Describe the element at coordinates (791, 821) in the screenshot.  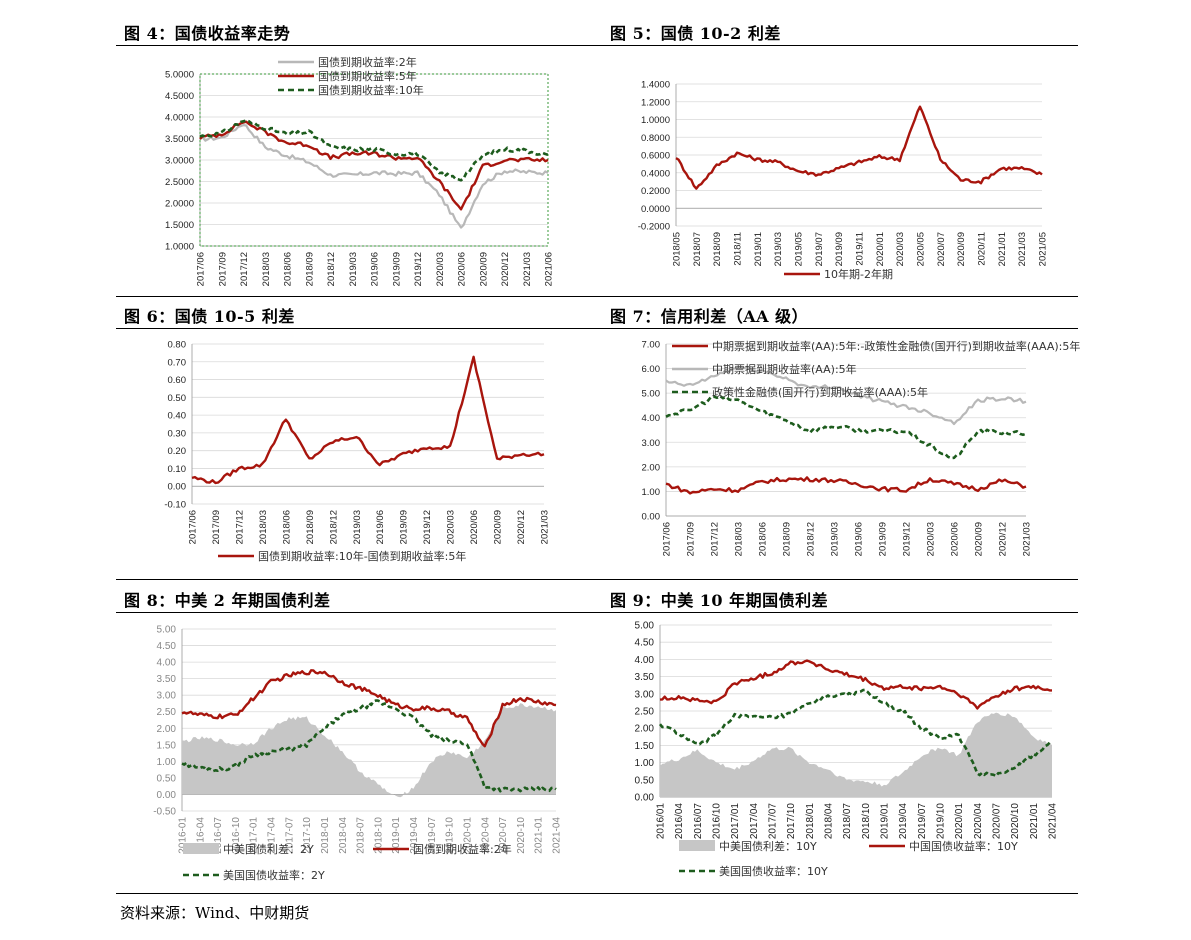
I see `x-tick-label: 2017/10` at that location.